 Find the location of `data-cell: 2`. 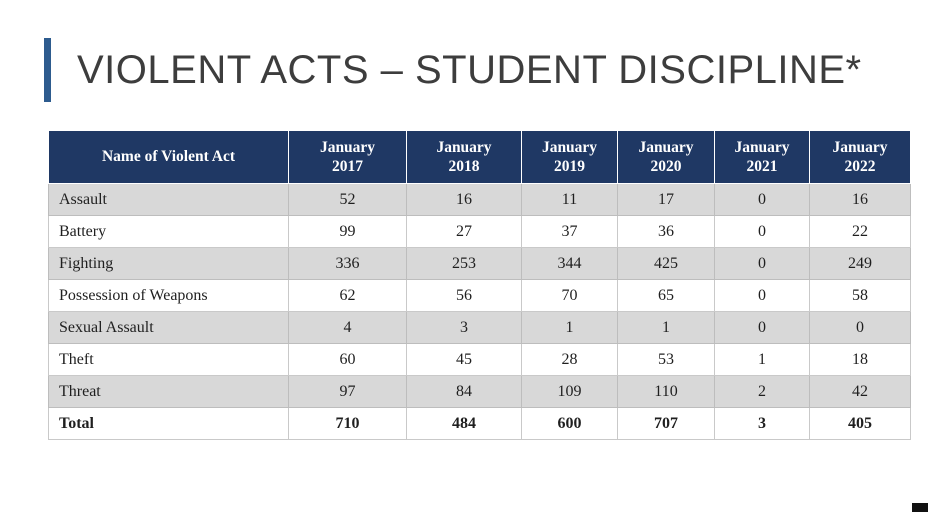

data-cell: 2 is located at coordinates (762, 391).